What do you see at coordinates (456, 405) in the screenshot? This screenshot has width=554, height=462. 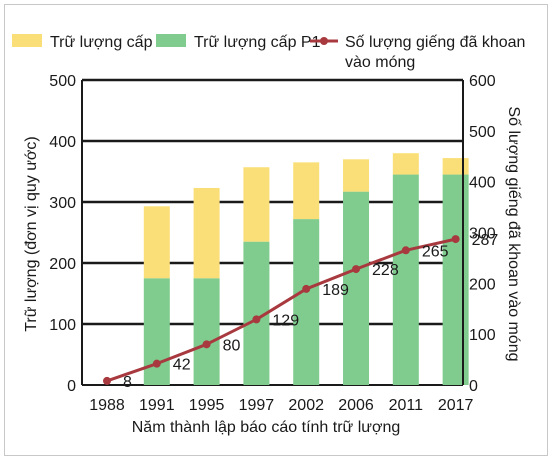 I see `x-tick-label: 2017` at bounding box center [456, 405].